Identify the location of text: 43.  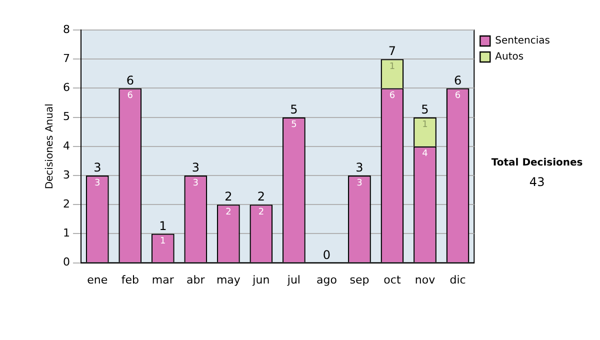
(537, 181).